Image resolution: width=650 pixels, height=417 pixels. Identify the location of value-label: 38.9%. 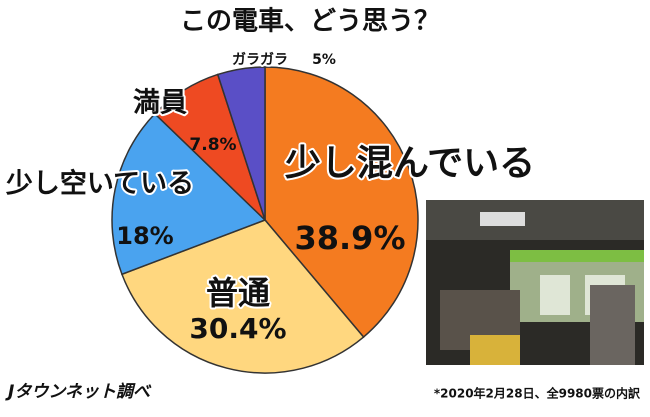
(349, 238).